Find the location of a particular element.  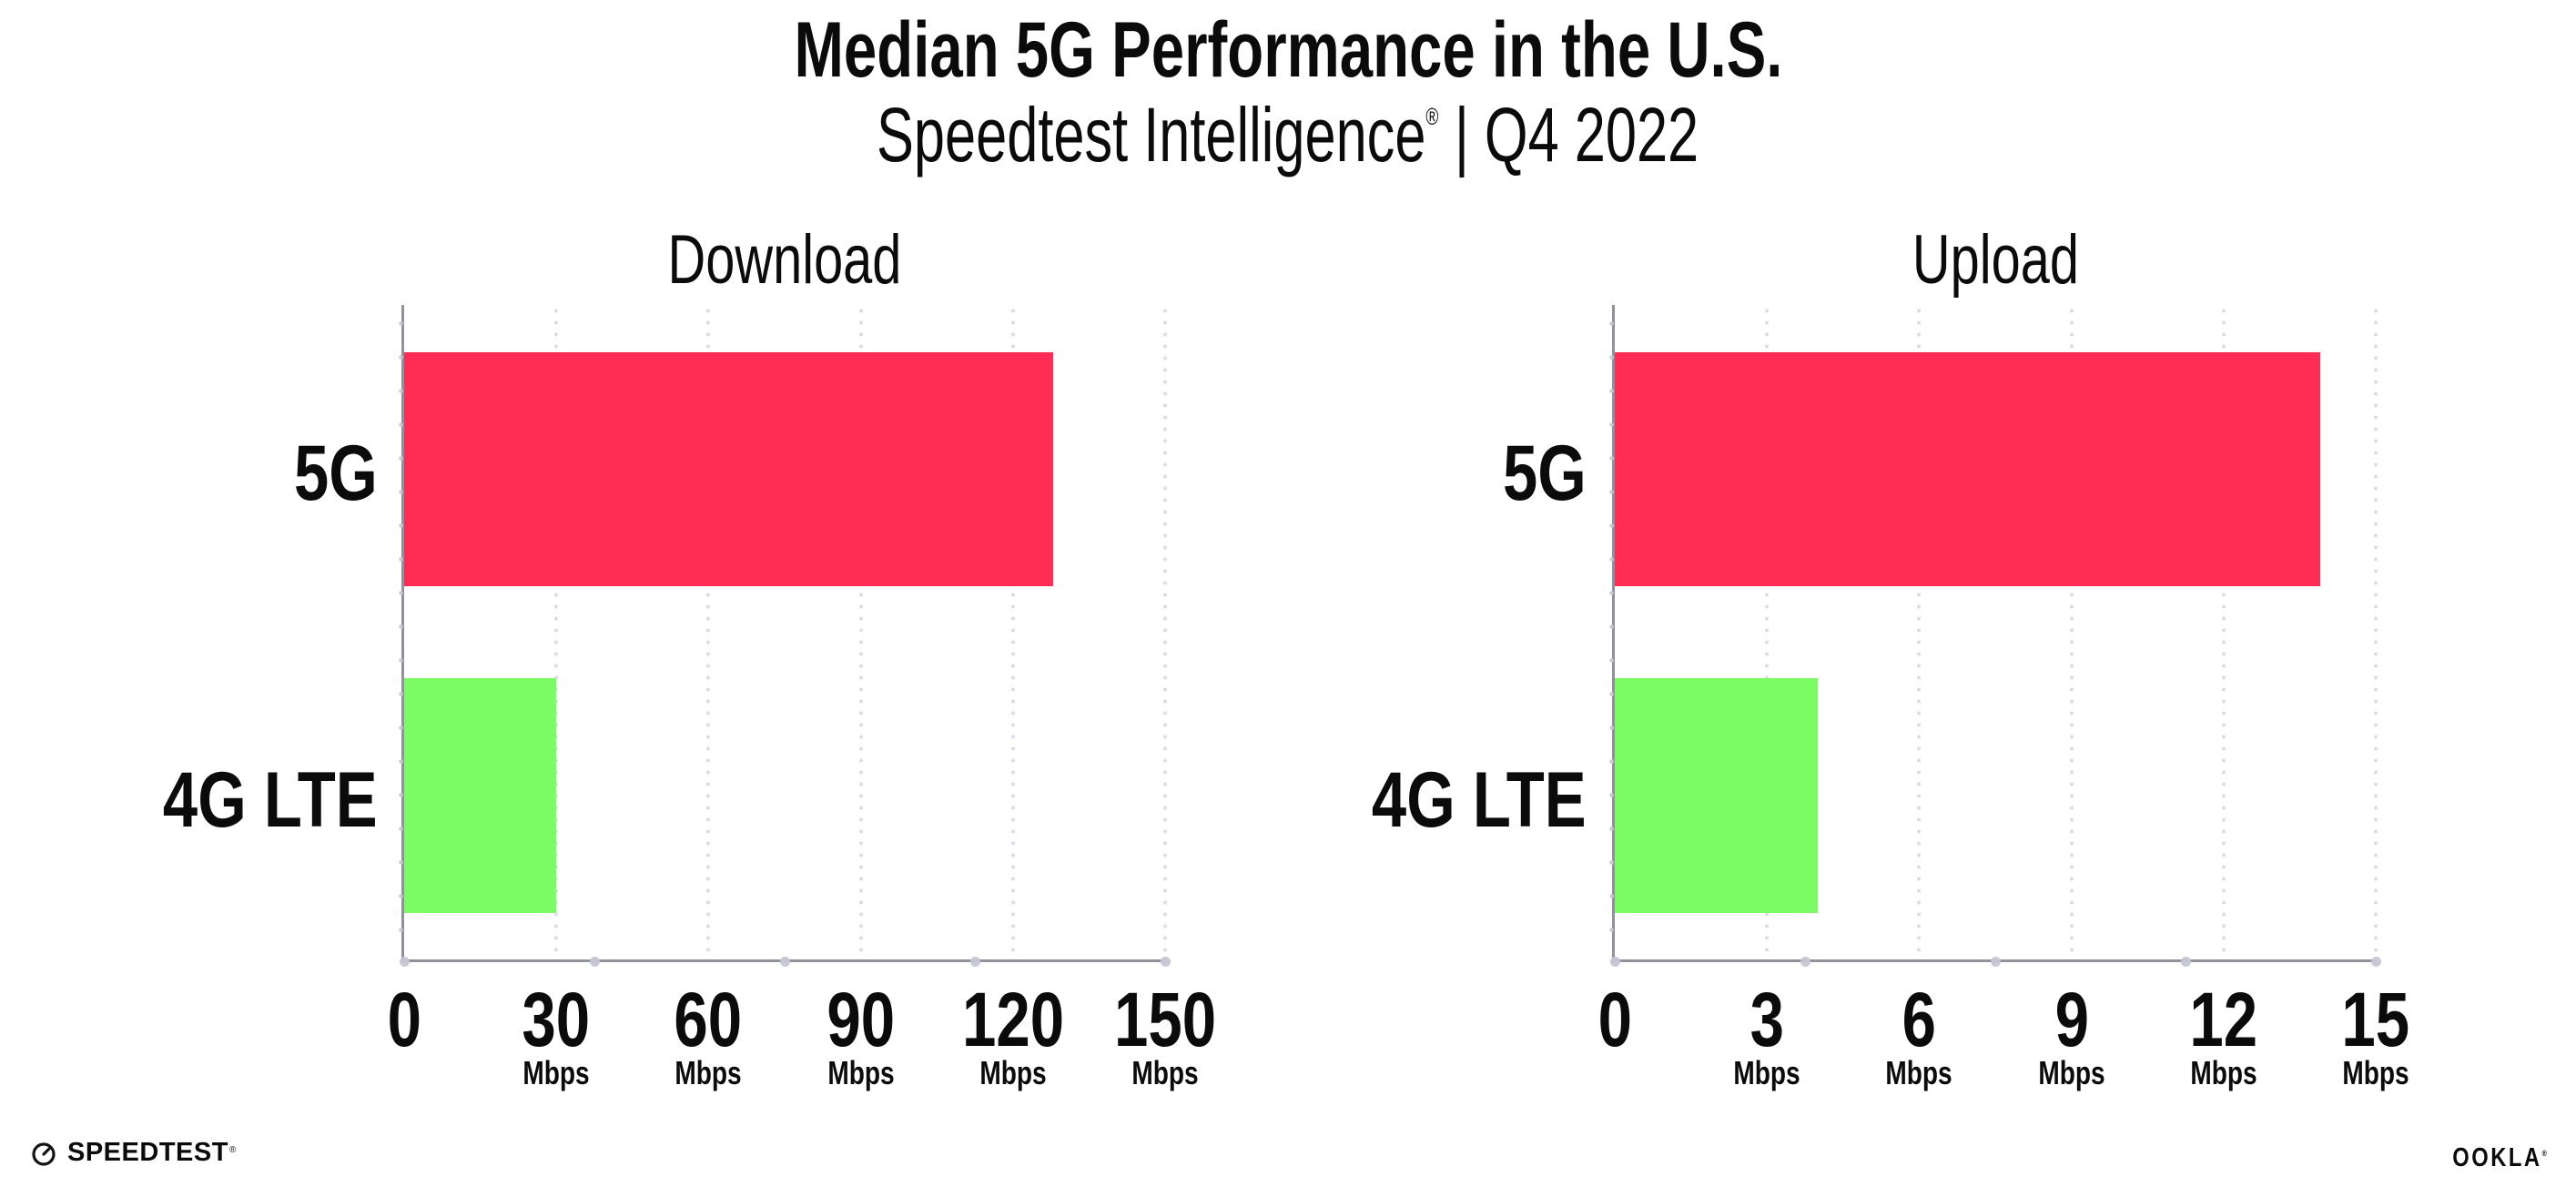

registered-trademark-icon: ® is located at coordinates (1432, 117).